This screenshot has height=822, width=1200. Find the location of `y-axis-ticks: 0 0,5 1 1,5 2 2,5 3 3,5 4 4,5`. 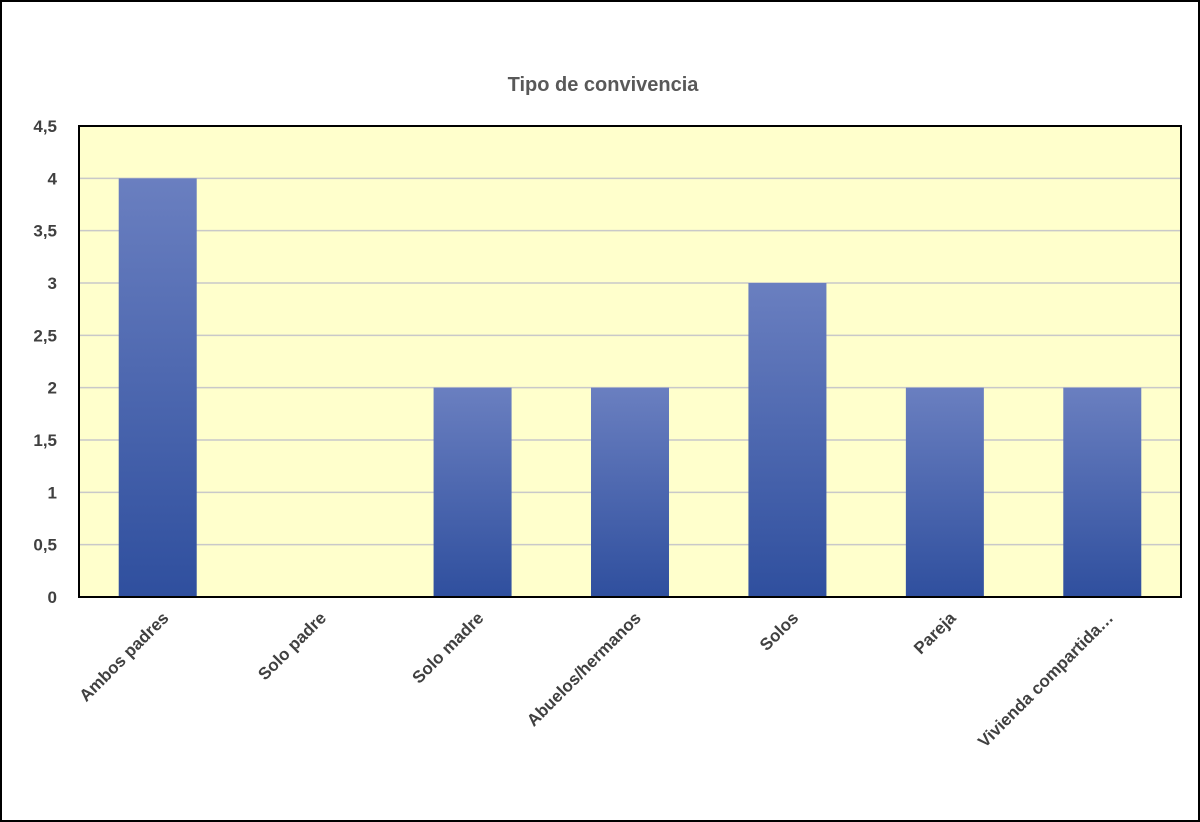

y-axis-ticks: 0 0,5 1 1,5 2 2,5 3 3,5 4 4,5 is located at coordinates (45, 362).